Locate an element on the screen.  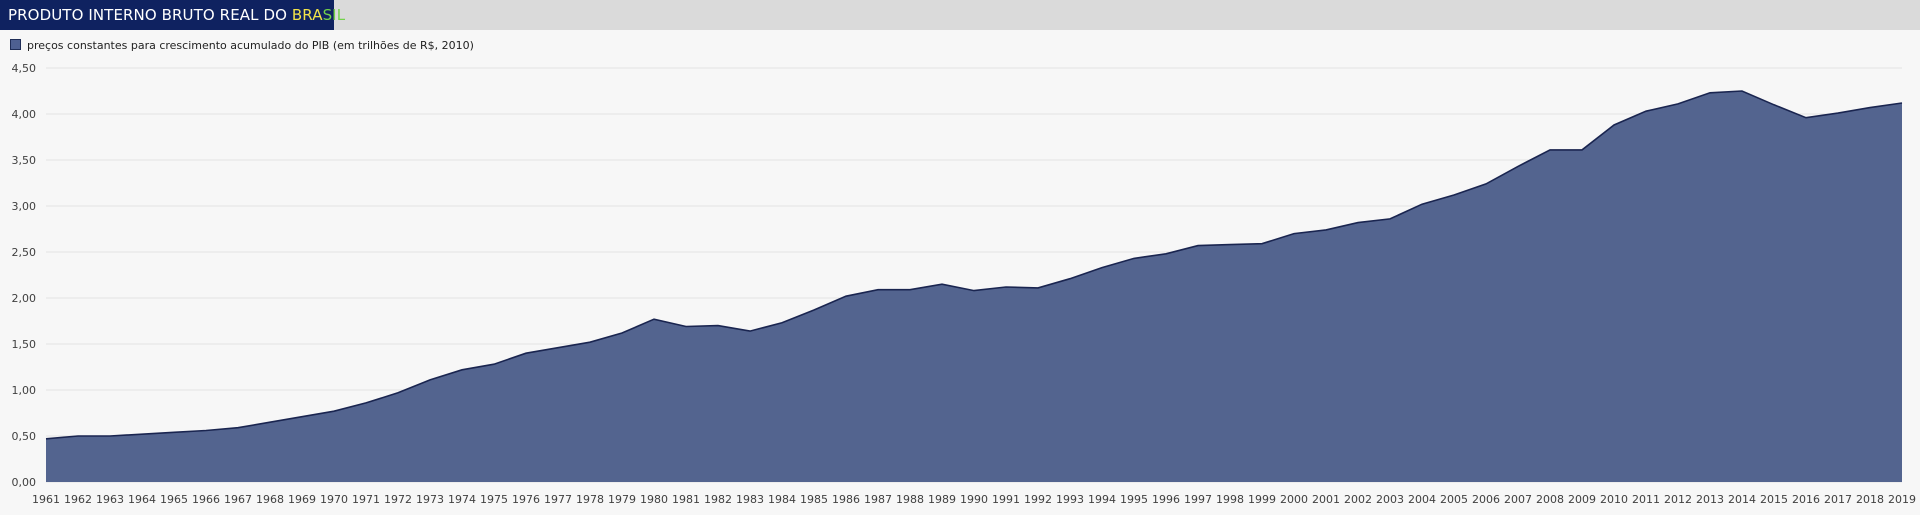
x-tick-label: 1987 is located at coordinates (878, 499).